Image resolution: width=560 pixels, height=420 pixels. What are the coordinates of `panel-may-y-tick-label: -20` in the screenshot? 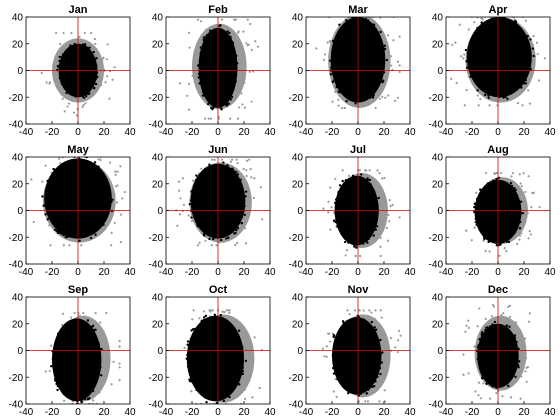 It's located at (16, 238).